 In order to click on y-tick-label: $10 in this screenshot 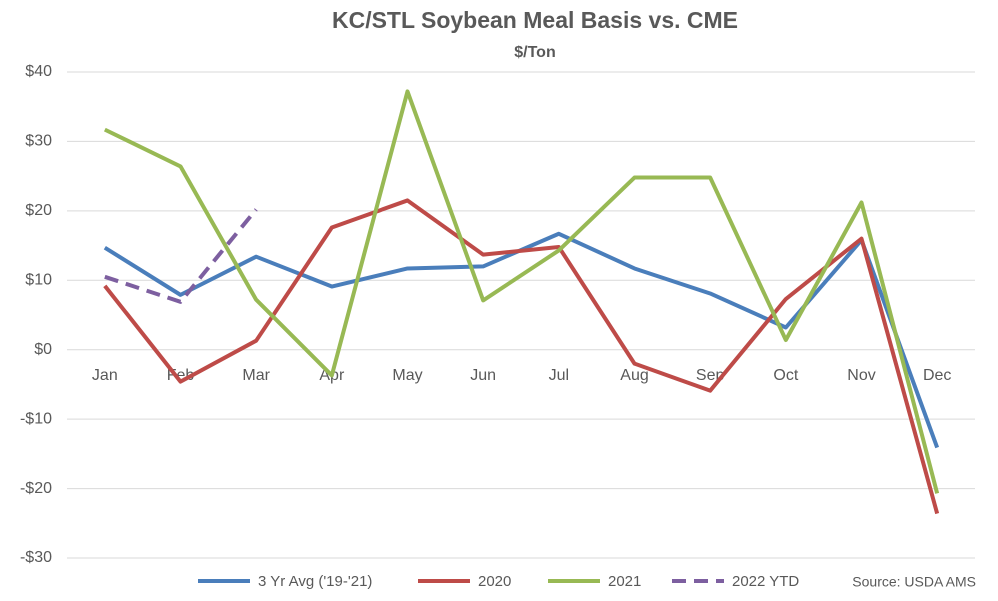, I will do `click(38, 280)`.